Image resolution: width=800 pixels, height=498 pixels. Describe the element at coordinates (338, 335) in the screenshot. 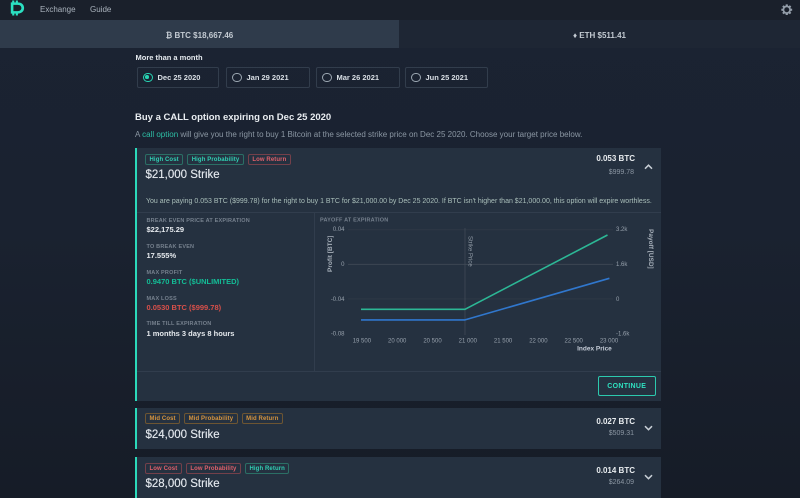

I see `svg-text: -0.08` at that location.